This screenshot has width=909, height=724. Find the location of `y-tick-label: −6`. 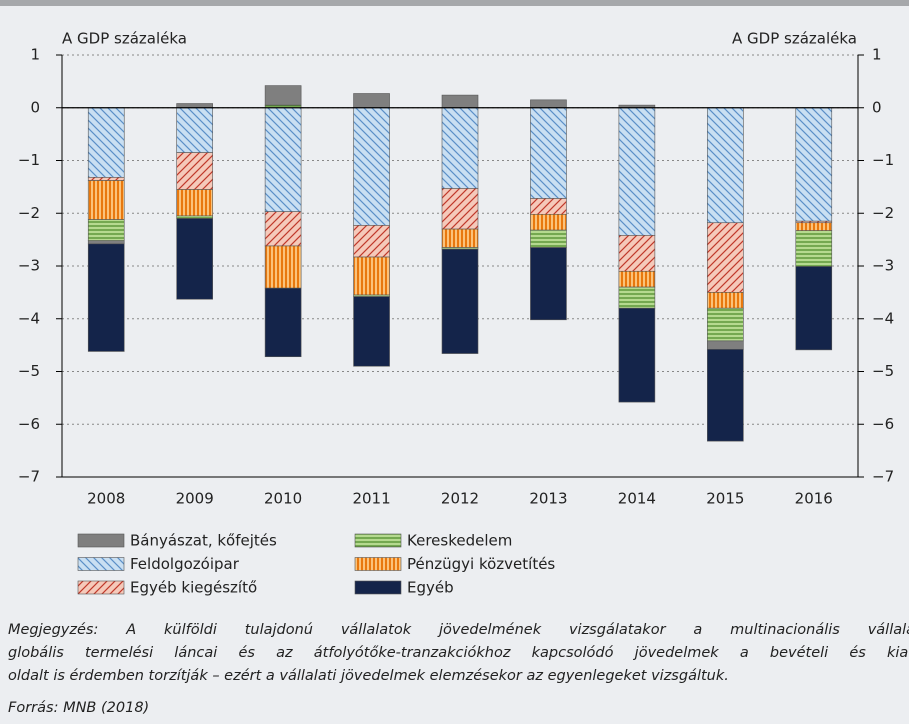

y-tick-label: −6 is located at coordinates (29, 424).